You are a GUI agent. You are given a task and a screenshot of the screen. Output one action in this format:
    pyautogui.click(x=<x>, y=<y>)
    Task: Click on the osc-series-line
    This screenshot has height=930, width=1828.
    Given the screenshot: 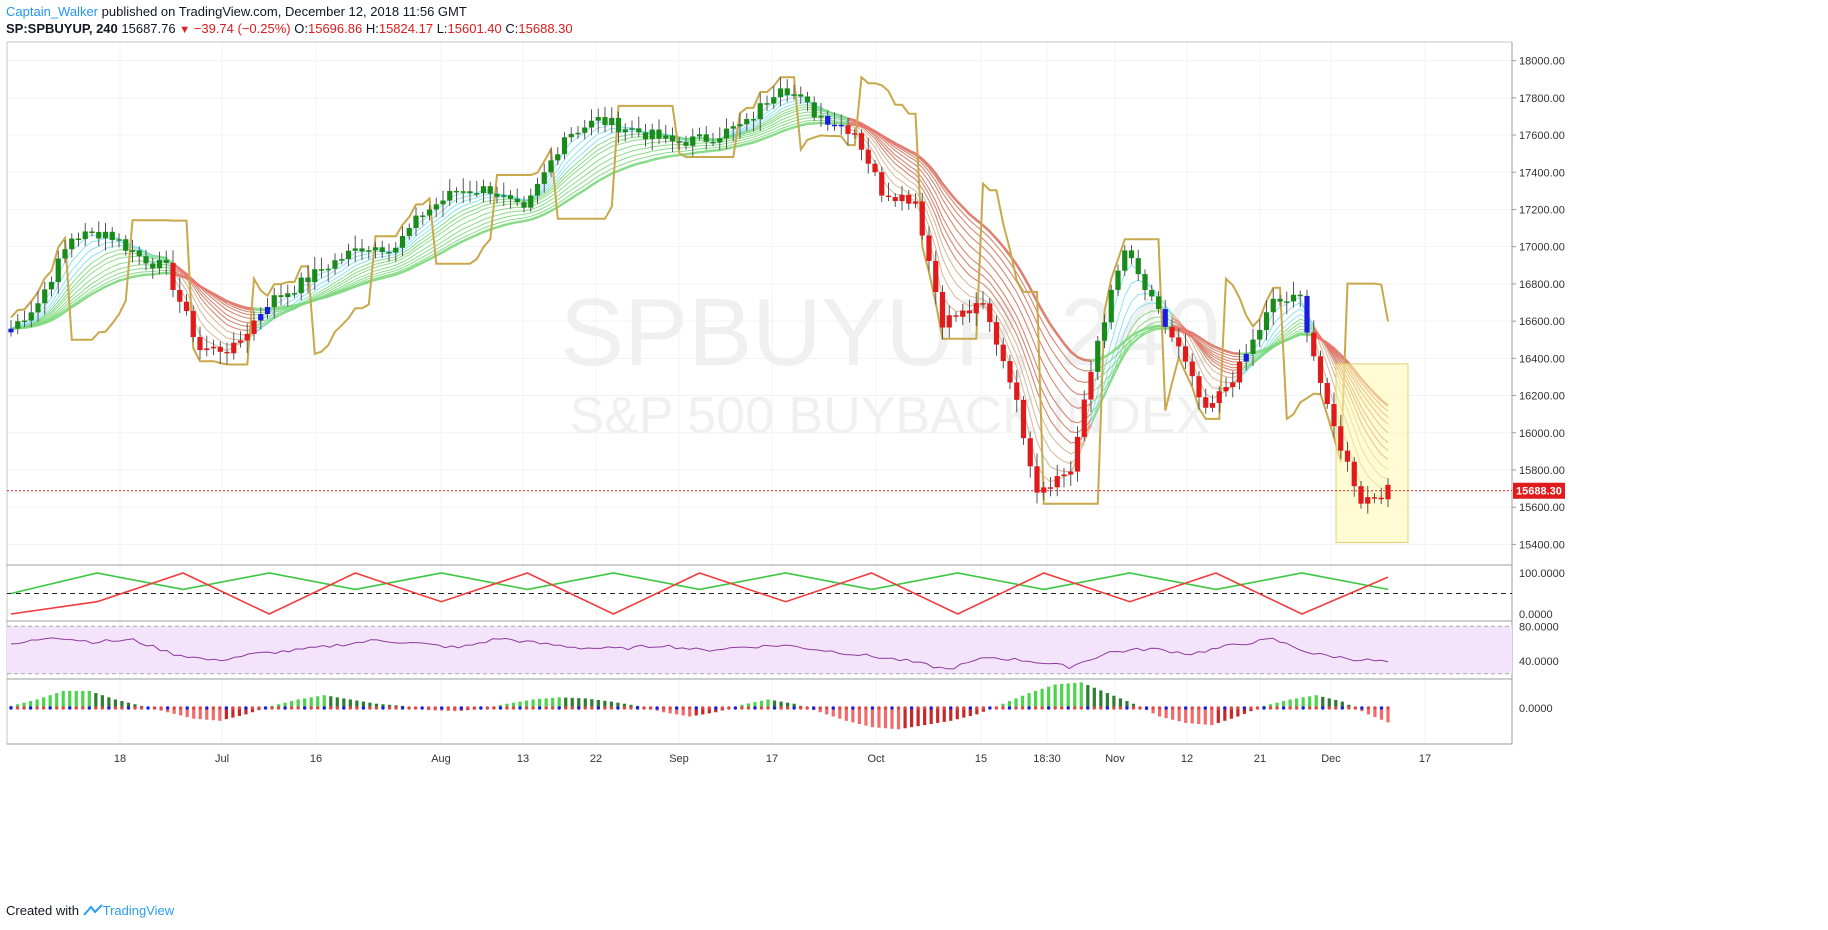 What is the action you would take?
    pyautogui.click(x=699, y=593)
    